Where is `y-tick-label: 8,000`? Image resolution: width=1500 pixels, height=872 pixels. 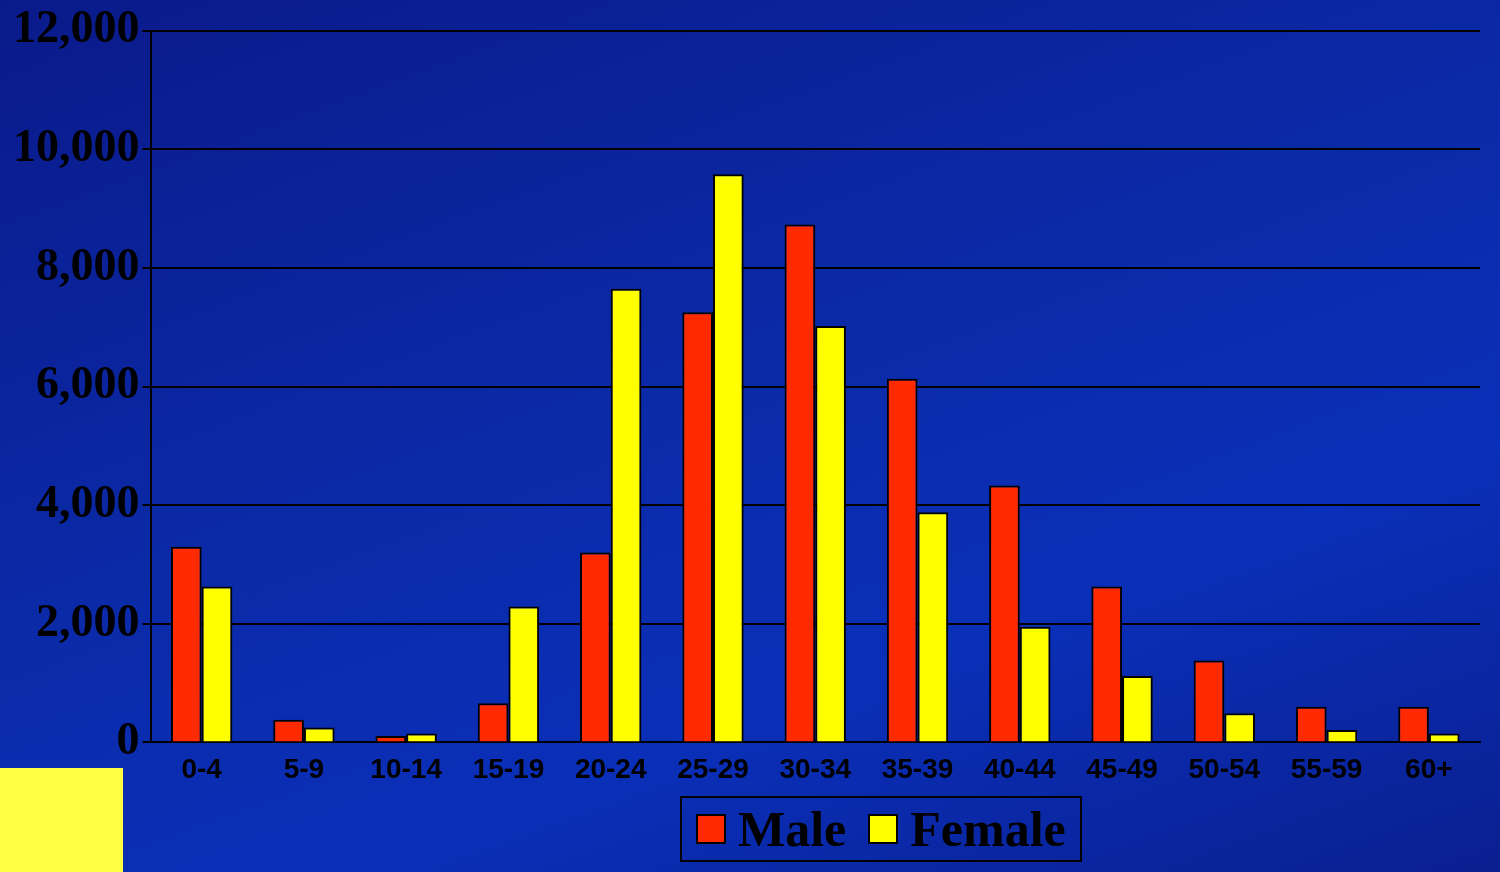
y-tick-label: 8,000 is located at coordinates (88, 264).